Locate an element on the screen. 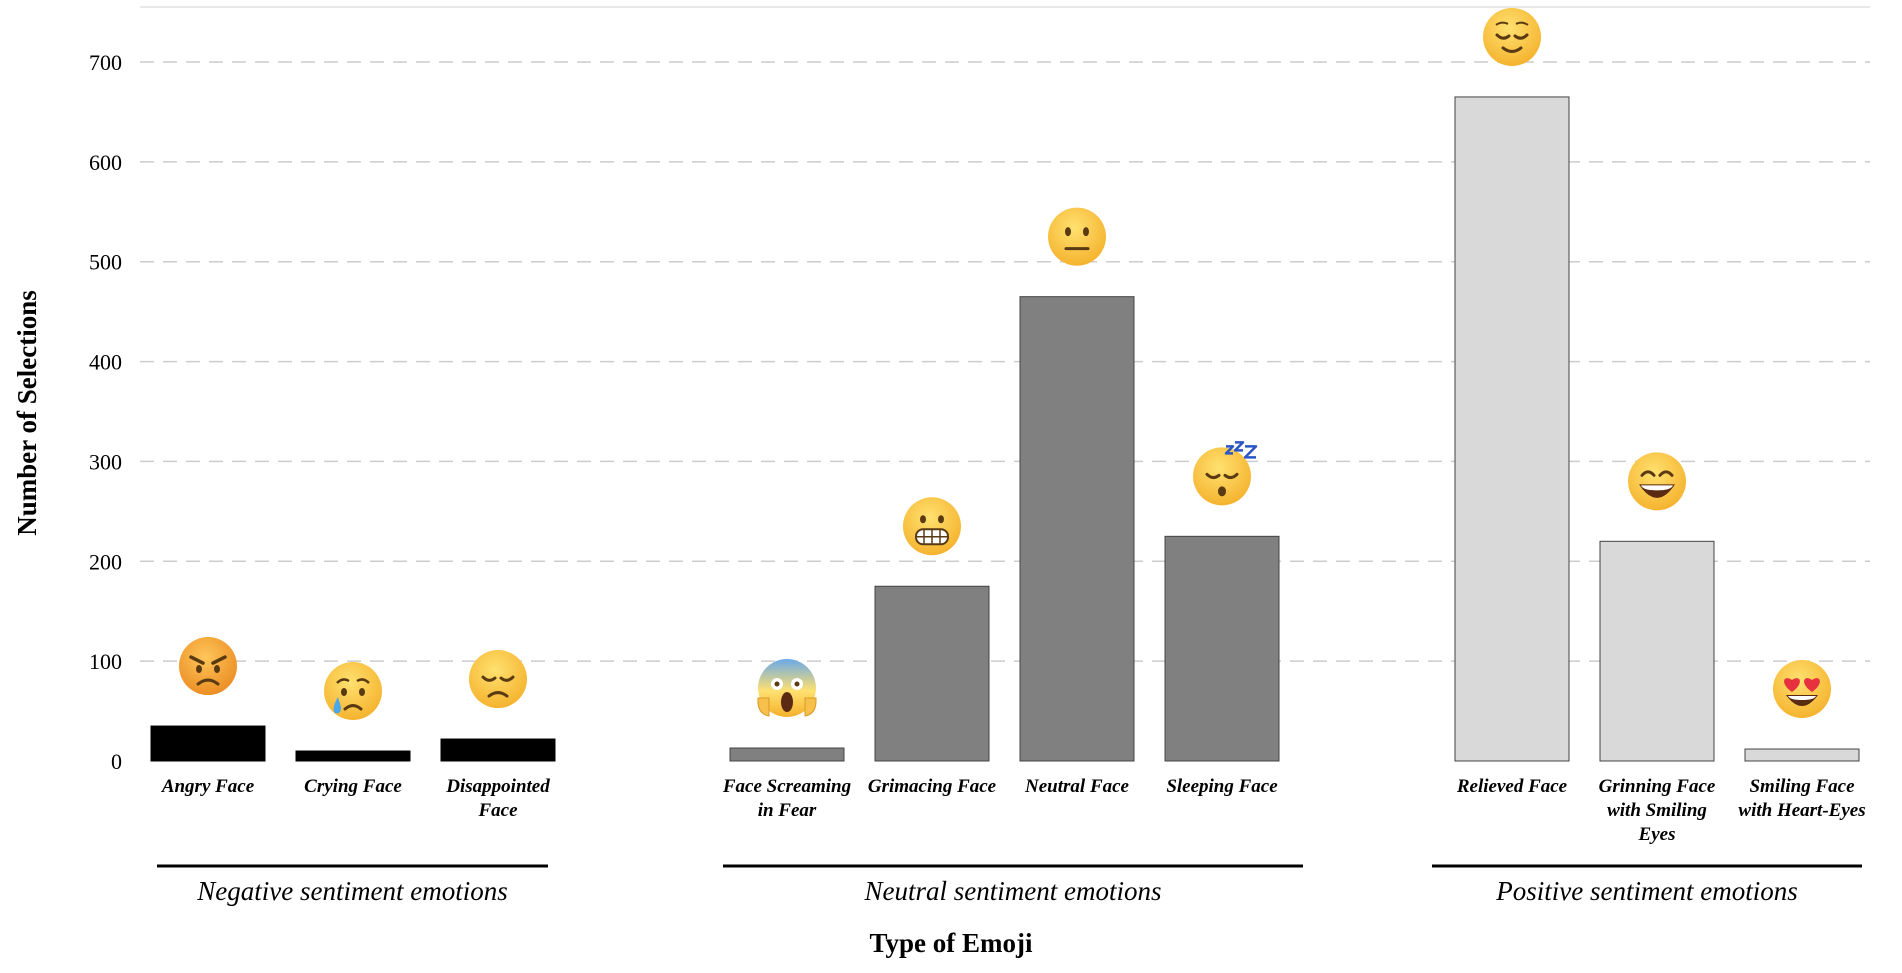  screaming-face-icon is located at coordinates (787, 688).